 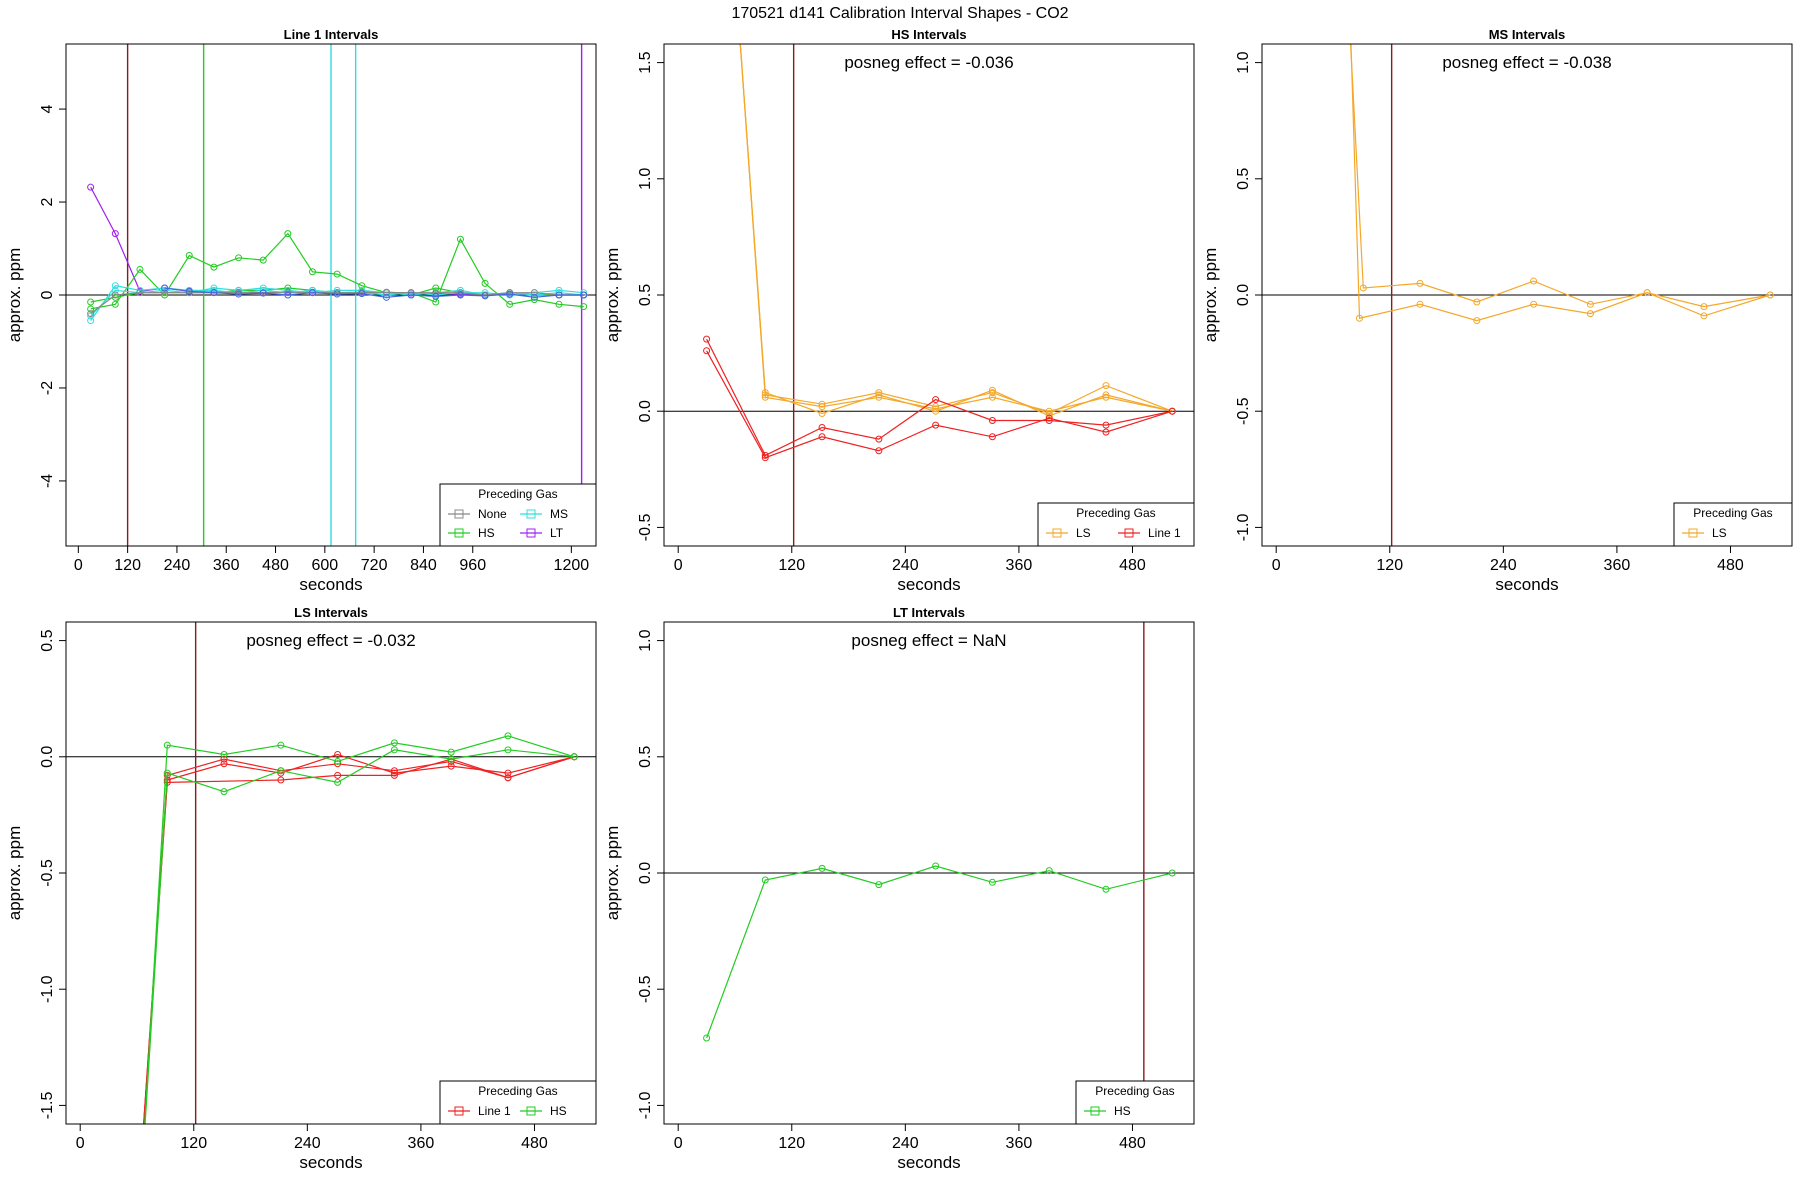 I want to click on y-tick-label: 2, so click(x=47, y=201).